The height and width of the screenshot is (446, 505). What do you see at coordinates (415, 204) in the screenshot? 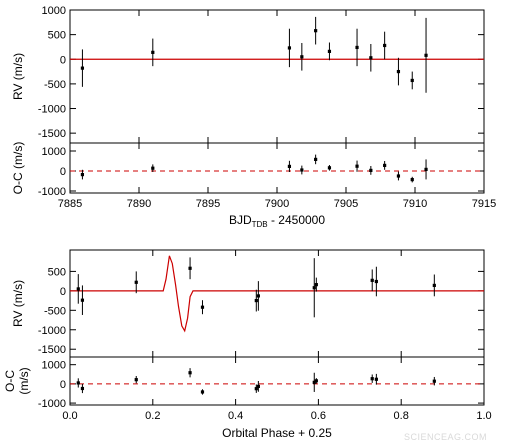
I see `oc-time-xtick-label: 7910` at bounding box center [415, 204].